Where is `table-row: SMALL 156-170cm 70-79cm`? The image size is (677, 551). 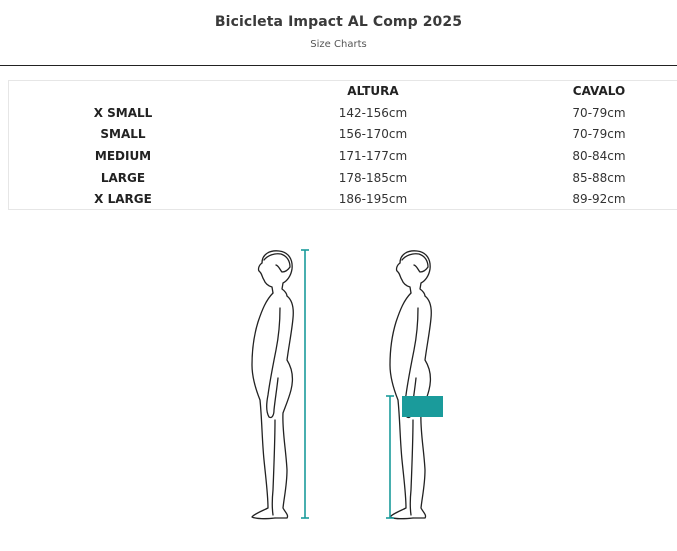
table-row: SMALL 156-170cm 70-79cm is located at coordinates (343, 134).